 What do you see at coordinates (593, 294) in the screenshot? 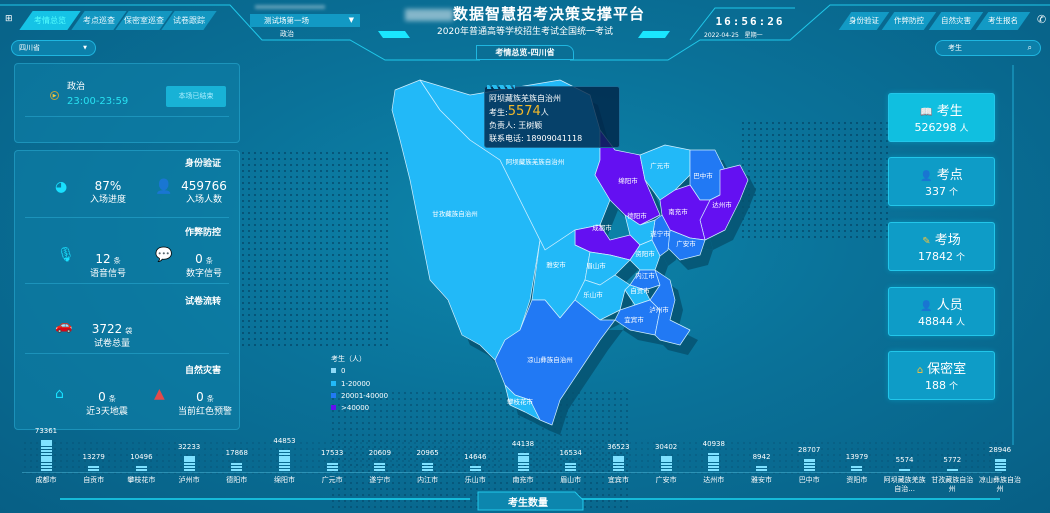
I see `region-label: 乐山市` at bounding box center [593, 294].